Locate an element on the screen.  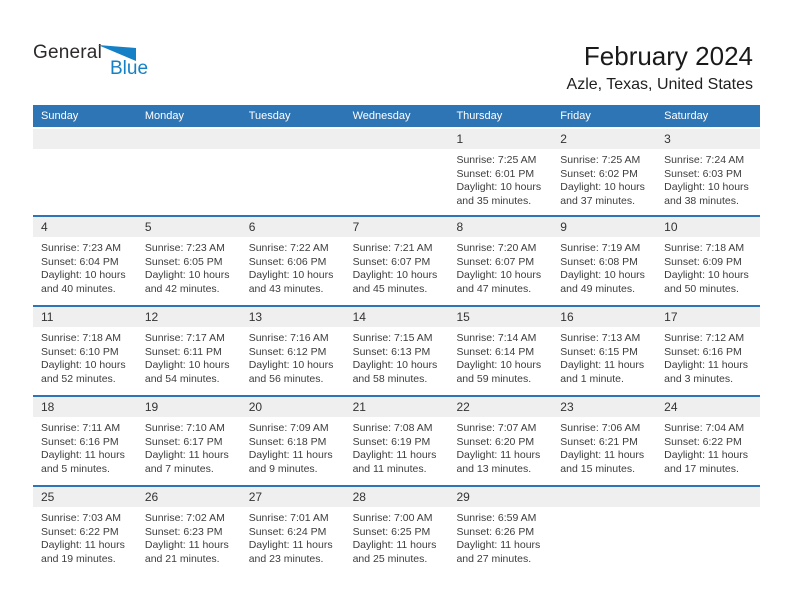
sunrise-text: Sunrise: 6:59 AM is located at coordinates (496, 518).